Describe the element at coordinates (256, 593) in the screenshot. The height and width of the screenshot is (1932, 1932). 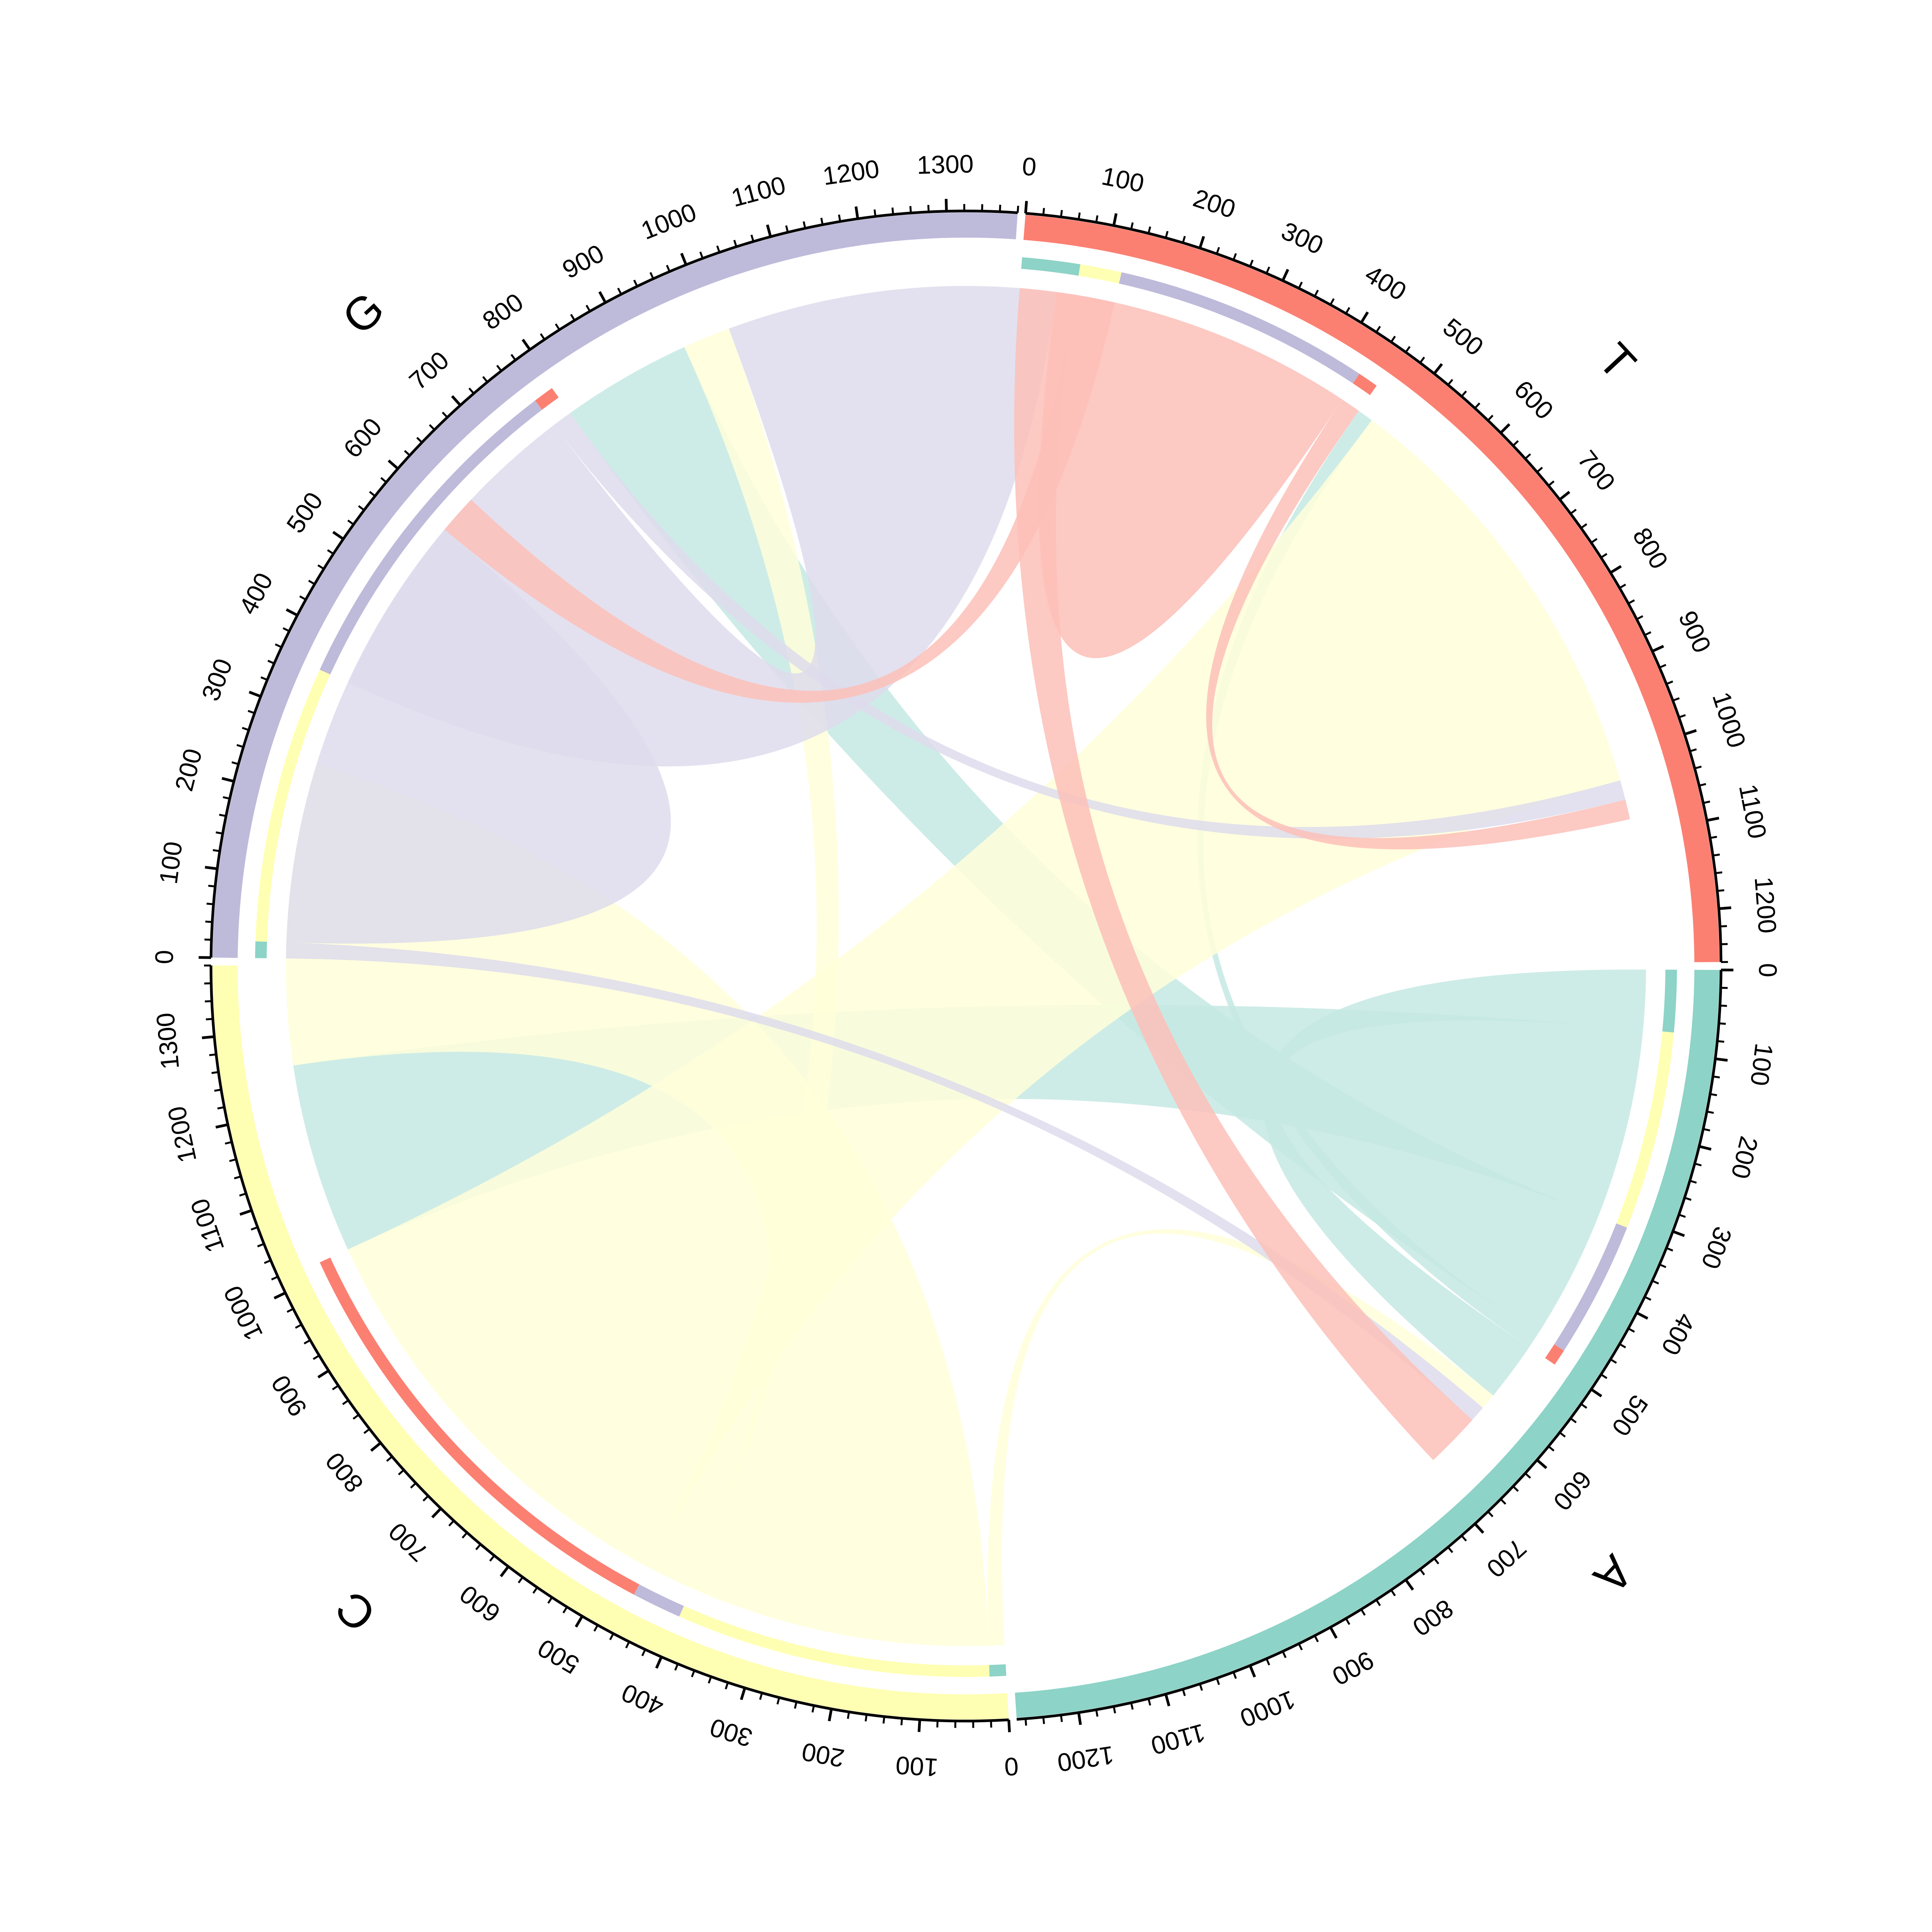
I see `tick-label: 400` at that location.